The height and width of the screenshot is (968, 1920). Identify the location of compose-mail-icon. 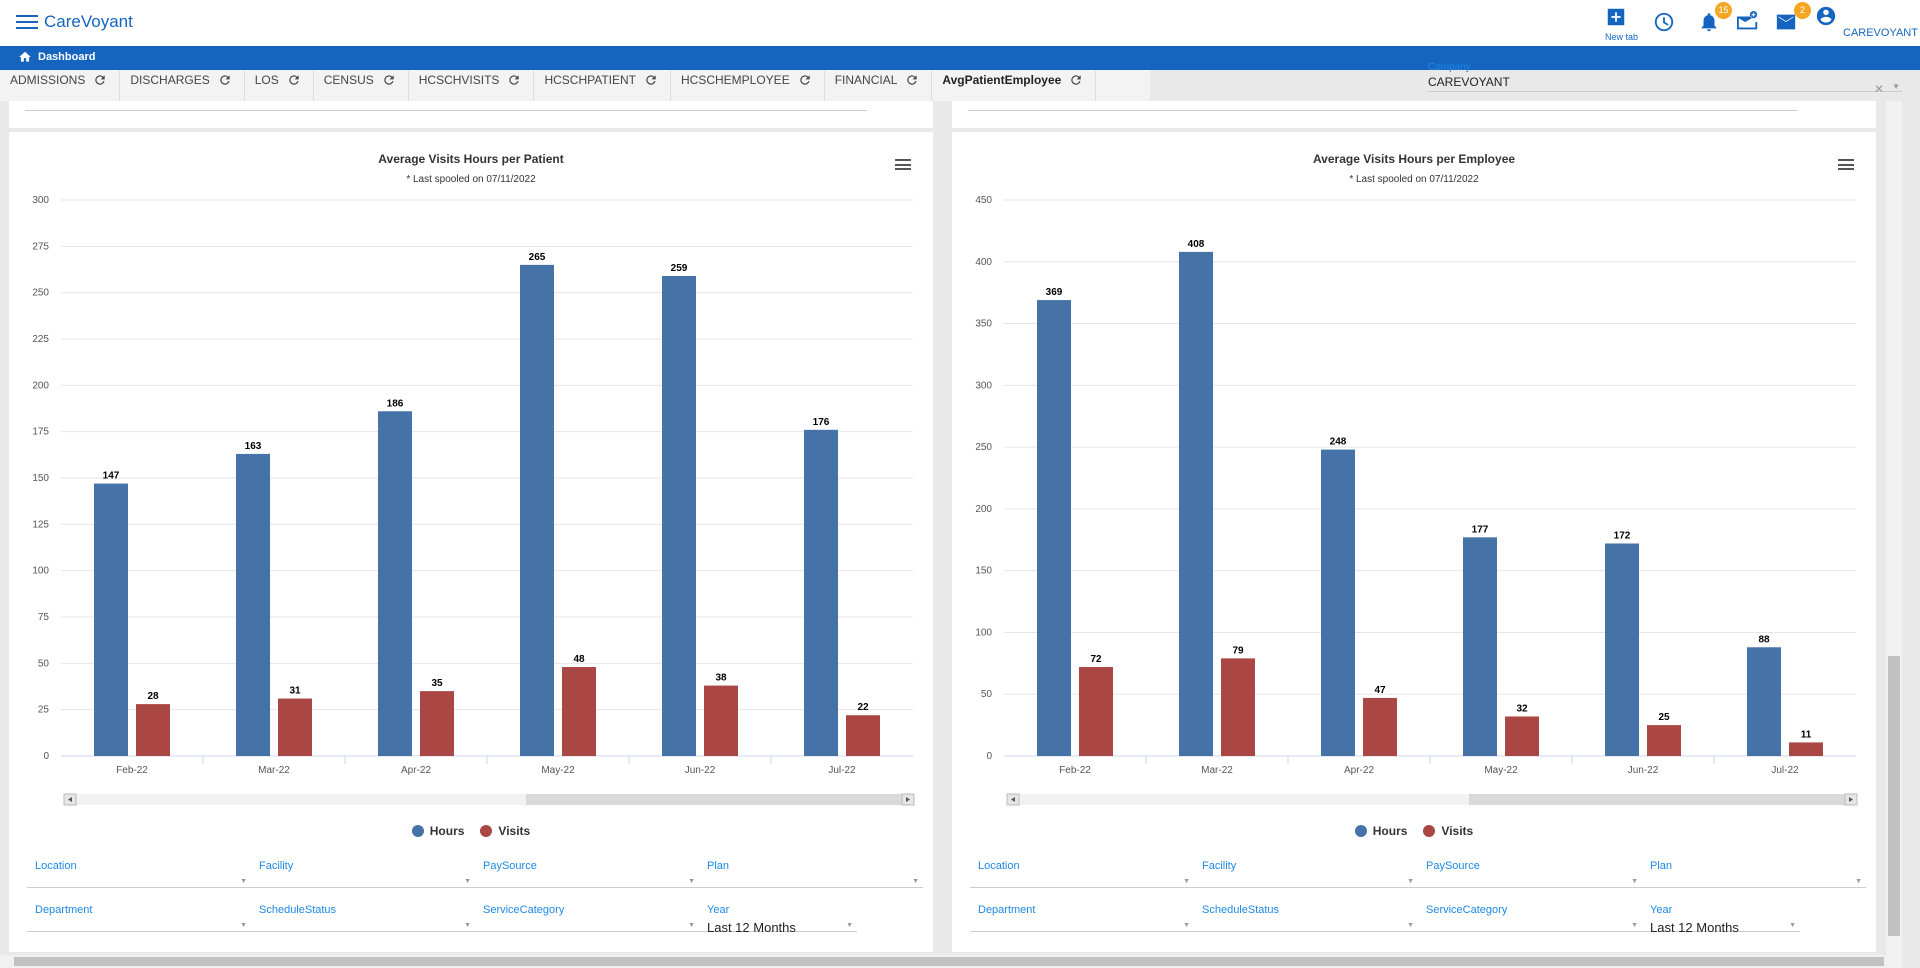
(1749, 23).